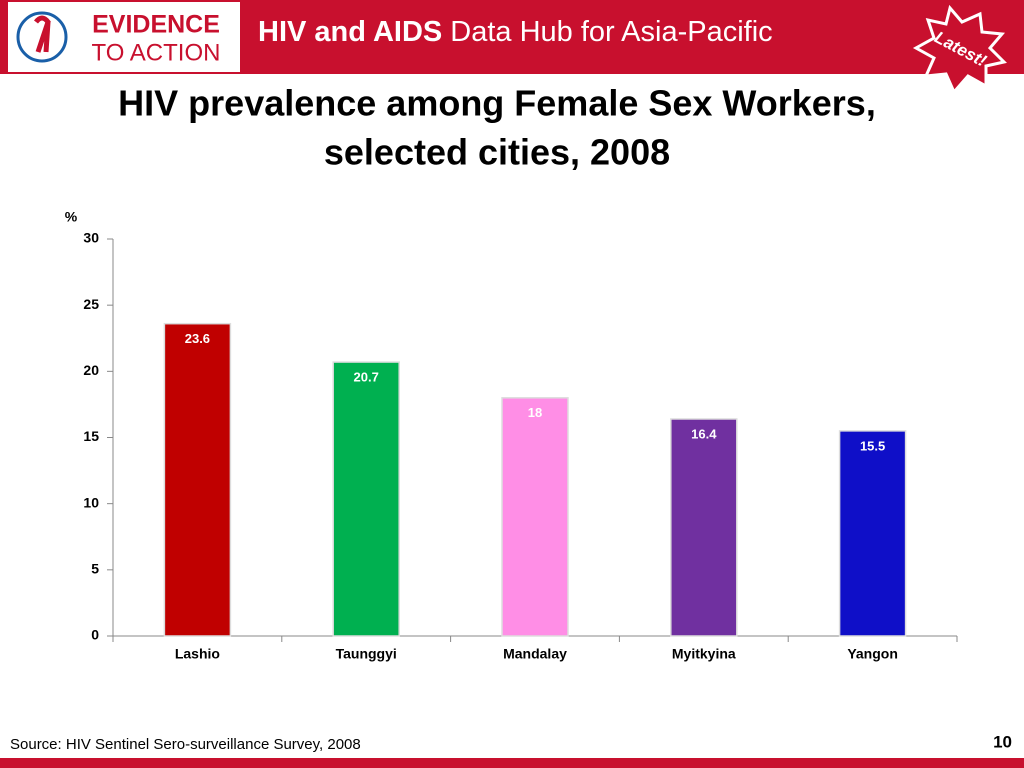 Image resolution: width=1024 pixels, height=768 pixels. What do you see at coordinates (1002, 741) in the screenshot?
I see `page-number: 10` at bounding box center [1002, 741].